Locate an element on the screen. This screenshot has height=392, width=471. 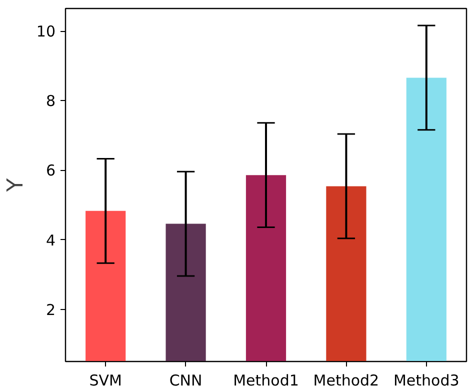
x-tick-label: Method2 is located at coordinates (346, 381).